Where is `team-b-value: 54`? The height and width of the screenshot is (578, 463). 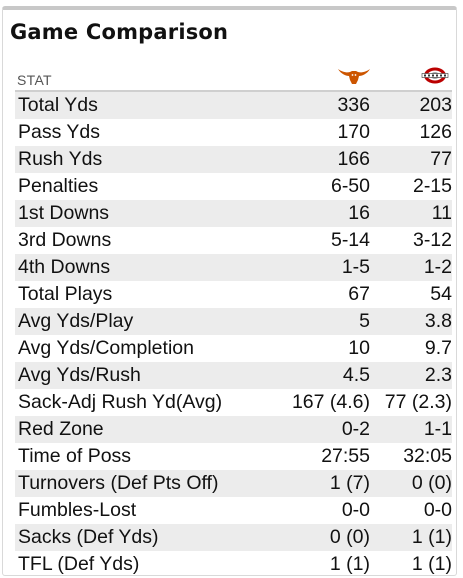
team-b-value: 54 is located at coordinates (441, 294).